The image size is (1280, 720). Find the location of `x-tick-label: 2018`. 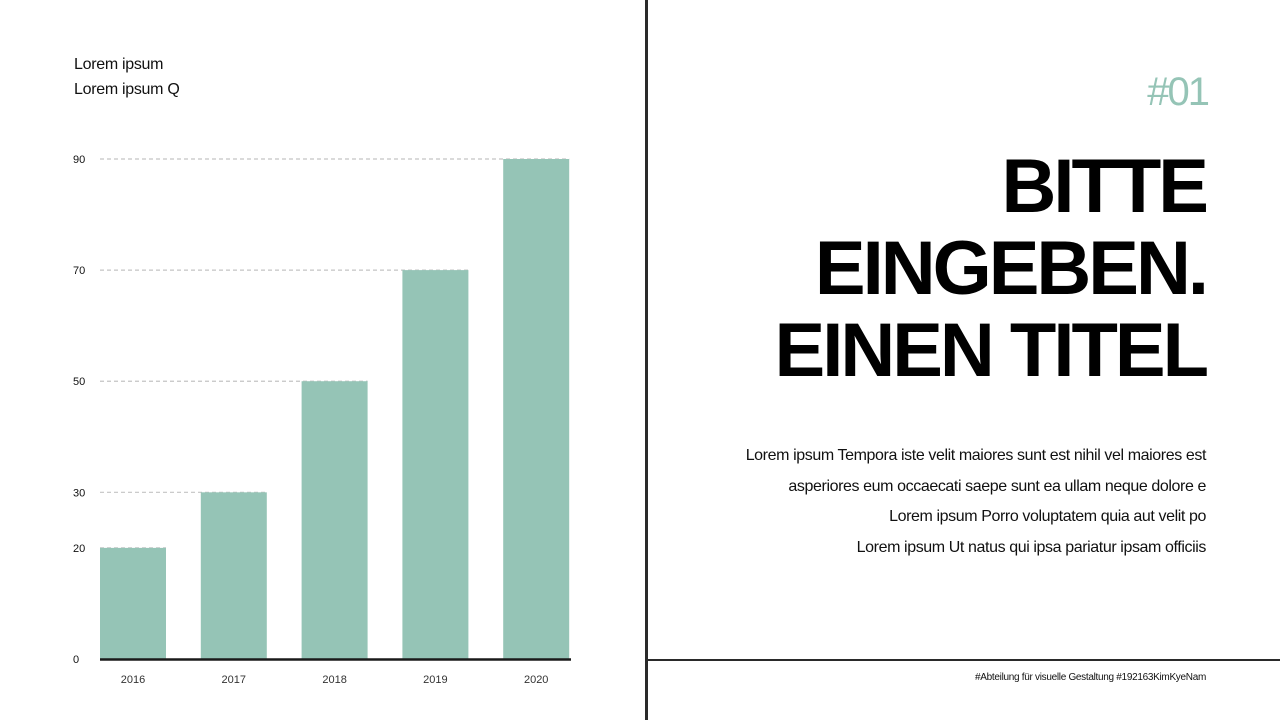

x-tick-label: 2018 is located at coordinates (334, 680).